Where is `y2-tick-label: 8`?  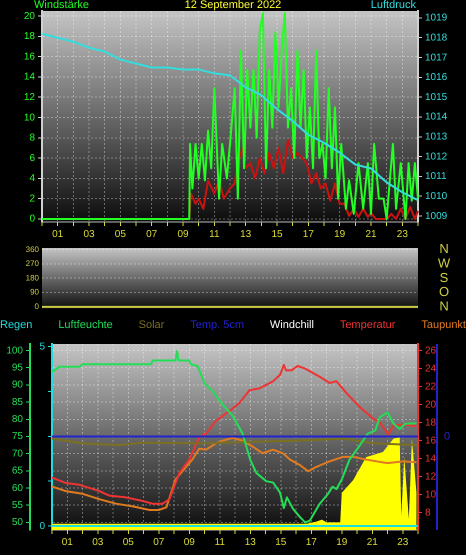 y2-tick-label: 8 is located at coordinates (428, 512).